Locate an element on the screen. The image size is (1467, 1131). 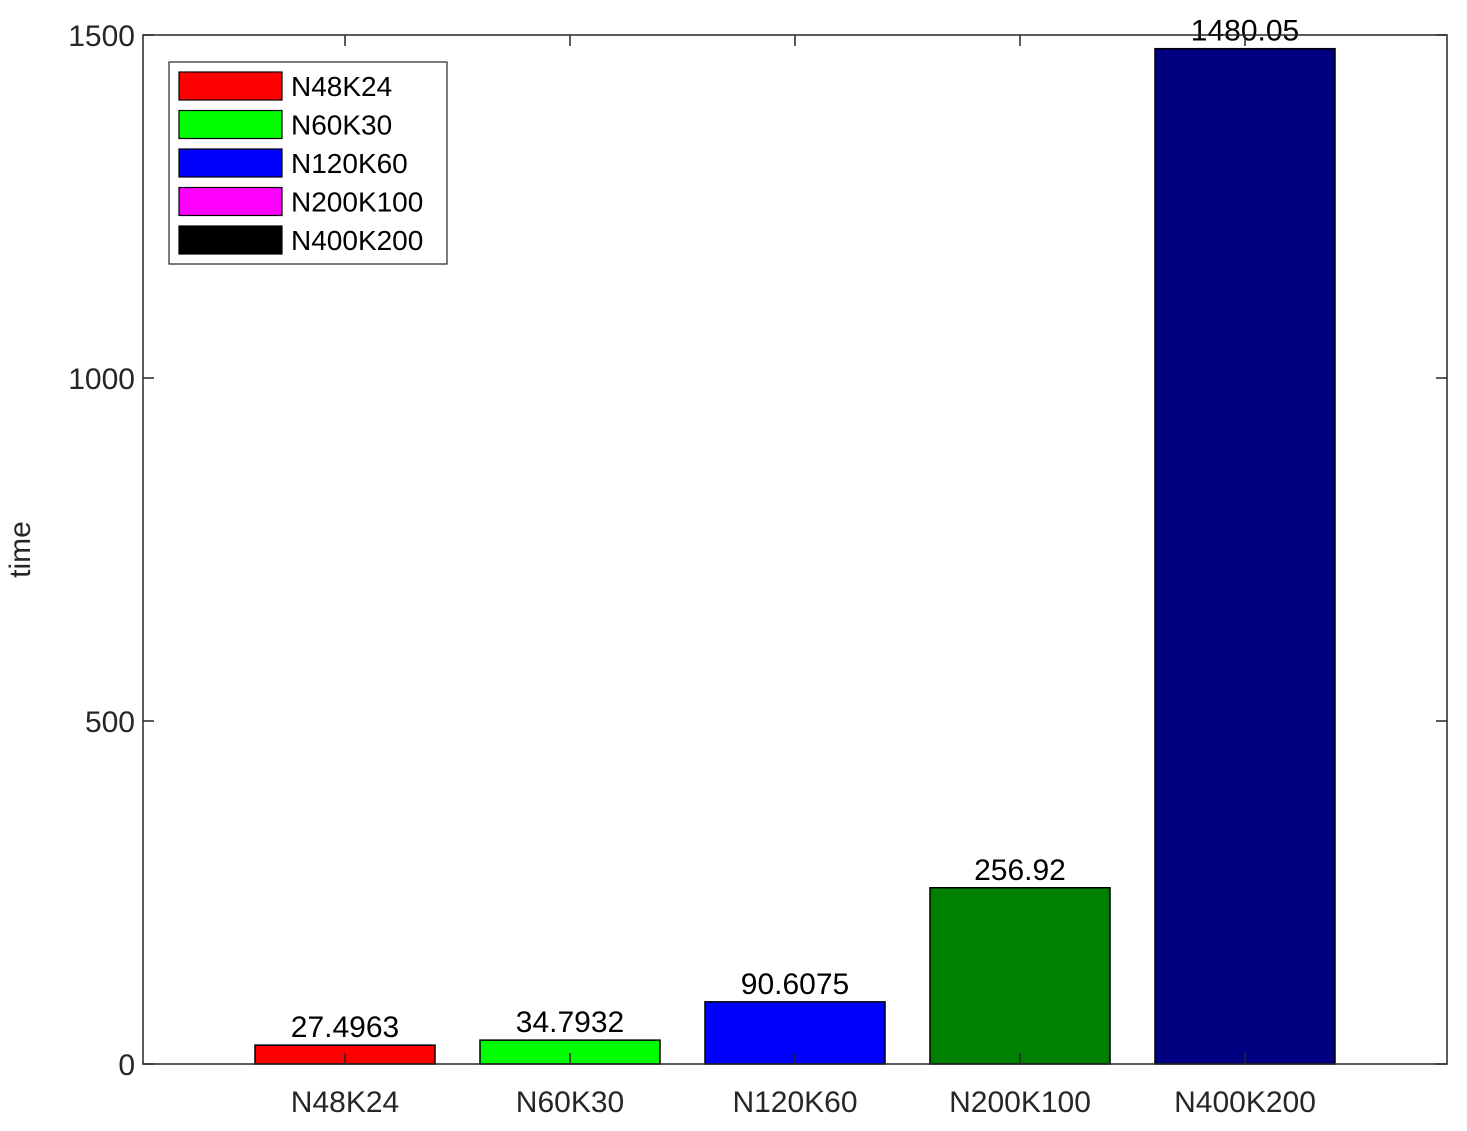
legend-swatch-n400k200 is located at coordinates (230, 240).